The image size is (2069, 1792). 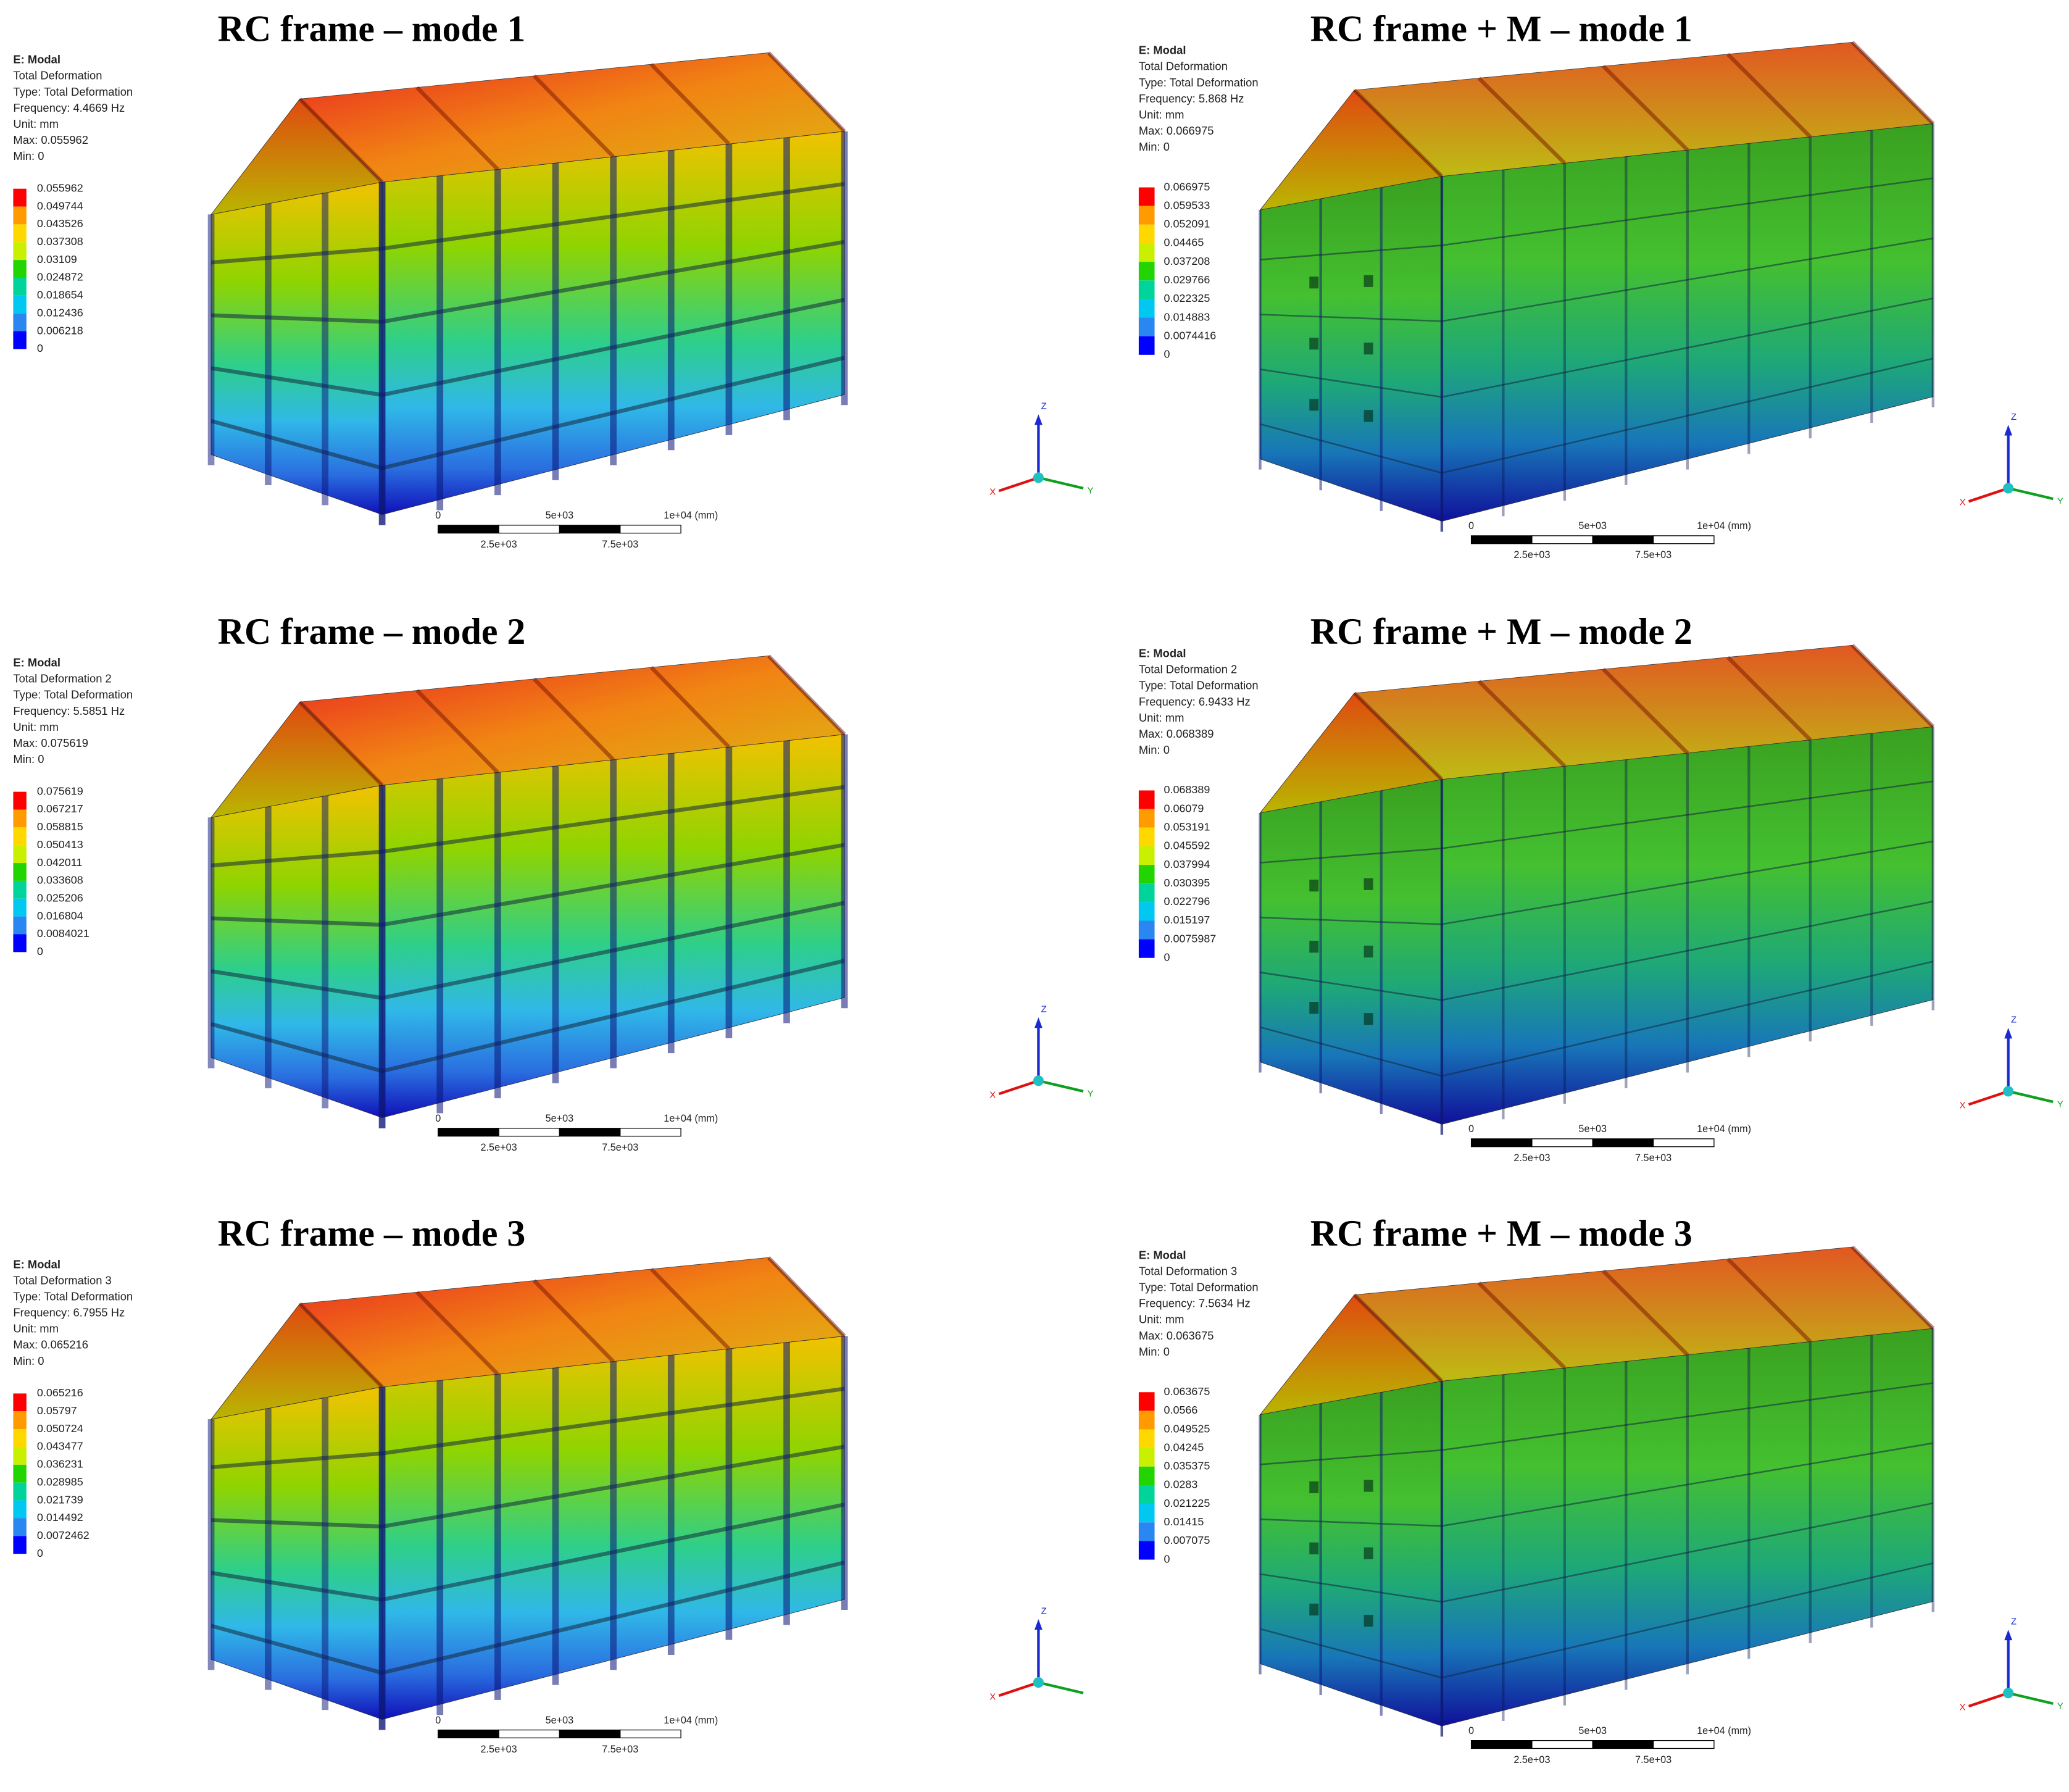 I want to click on legend-label: 0.053191, so click(x=1187, y=827).